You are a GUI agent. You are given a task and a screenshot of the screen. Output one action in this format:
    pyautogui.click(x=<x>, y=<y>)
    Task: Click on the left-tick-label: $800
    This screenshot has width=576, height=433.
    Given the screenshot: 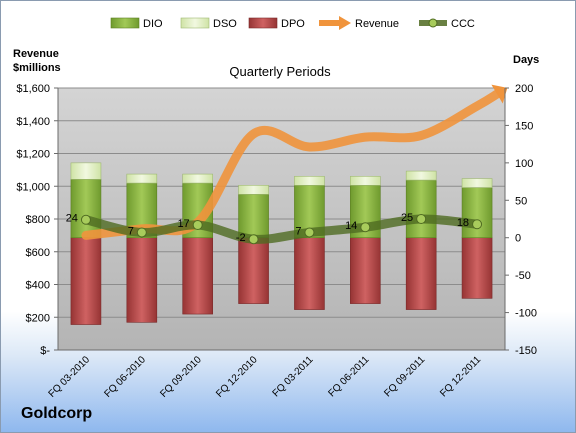 What is the action you would take?
    pyautogui.click(x=38, y=220)
    